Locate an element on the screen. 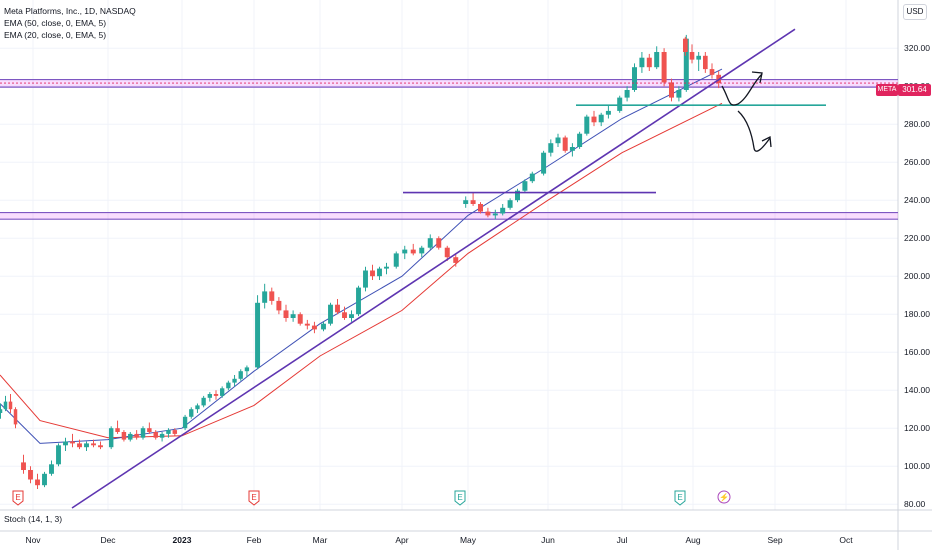  bullish-arrow-path is located at coordinates (742, 89).